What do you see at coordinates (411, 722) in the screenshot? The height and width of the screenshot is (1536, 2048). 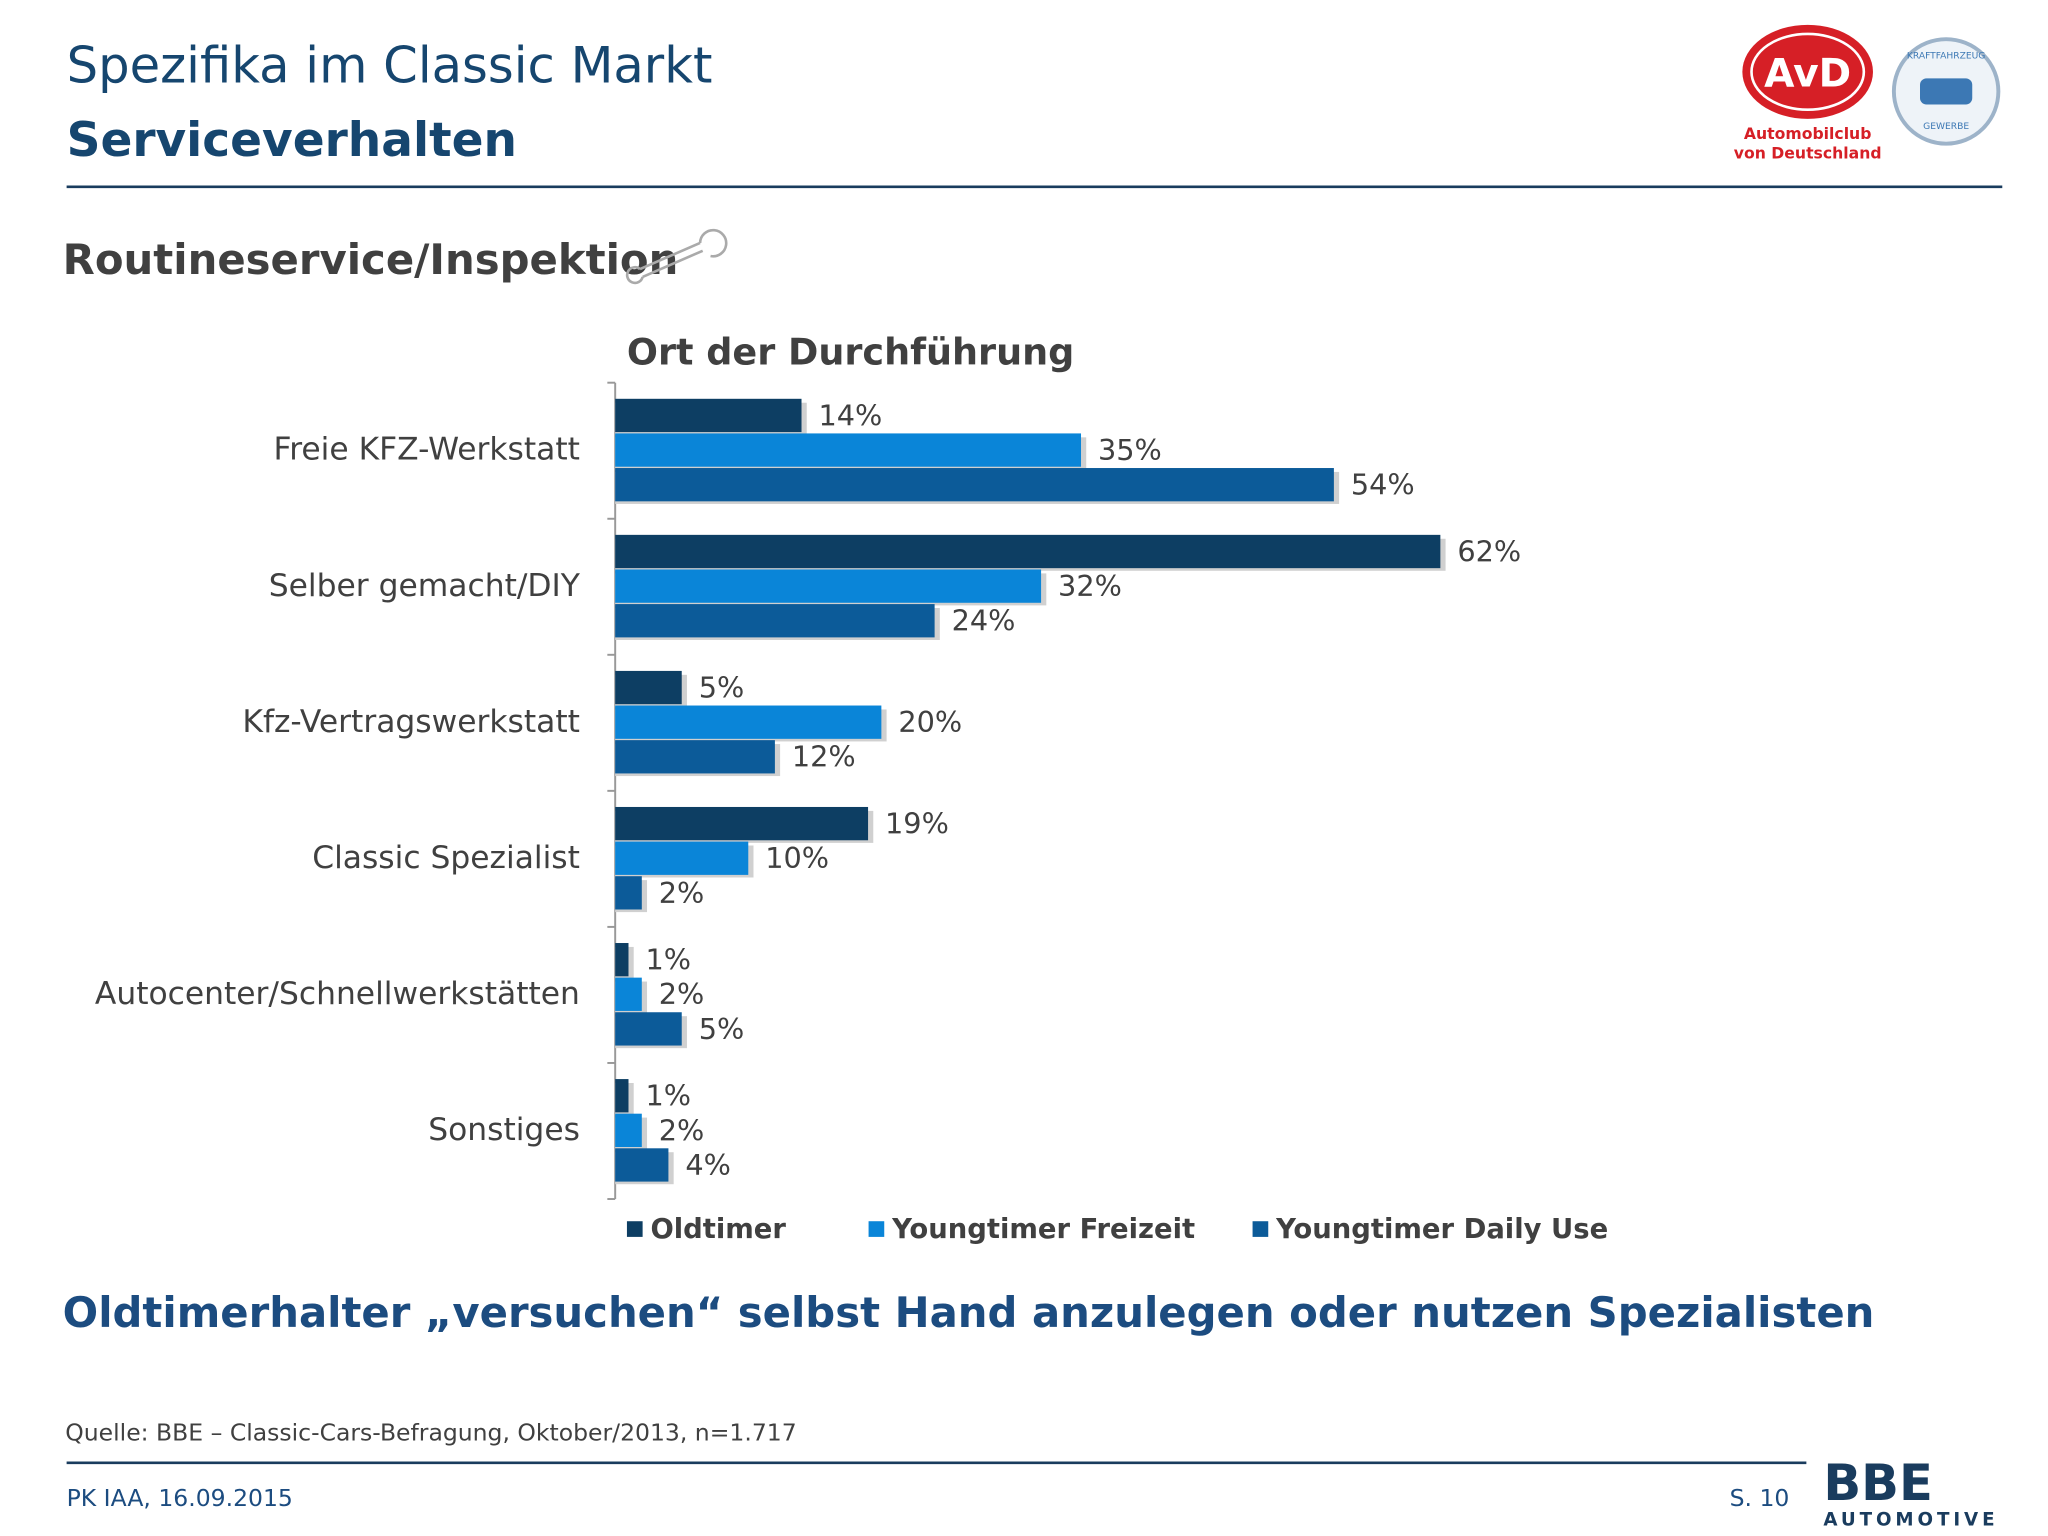 I see `category-label: Kfz-Vertragswerkstatt` at bounding box center [411, 722].